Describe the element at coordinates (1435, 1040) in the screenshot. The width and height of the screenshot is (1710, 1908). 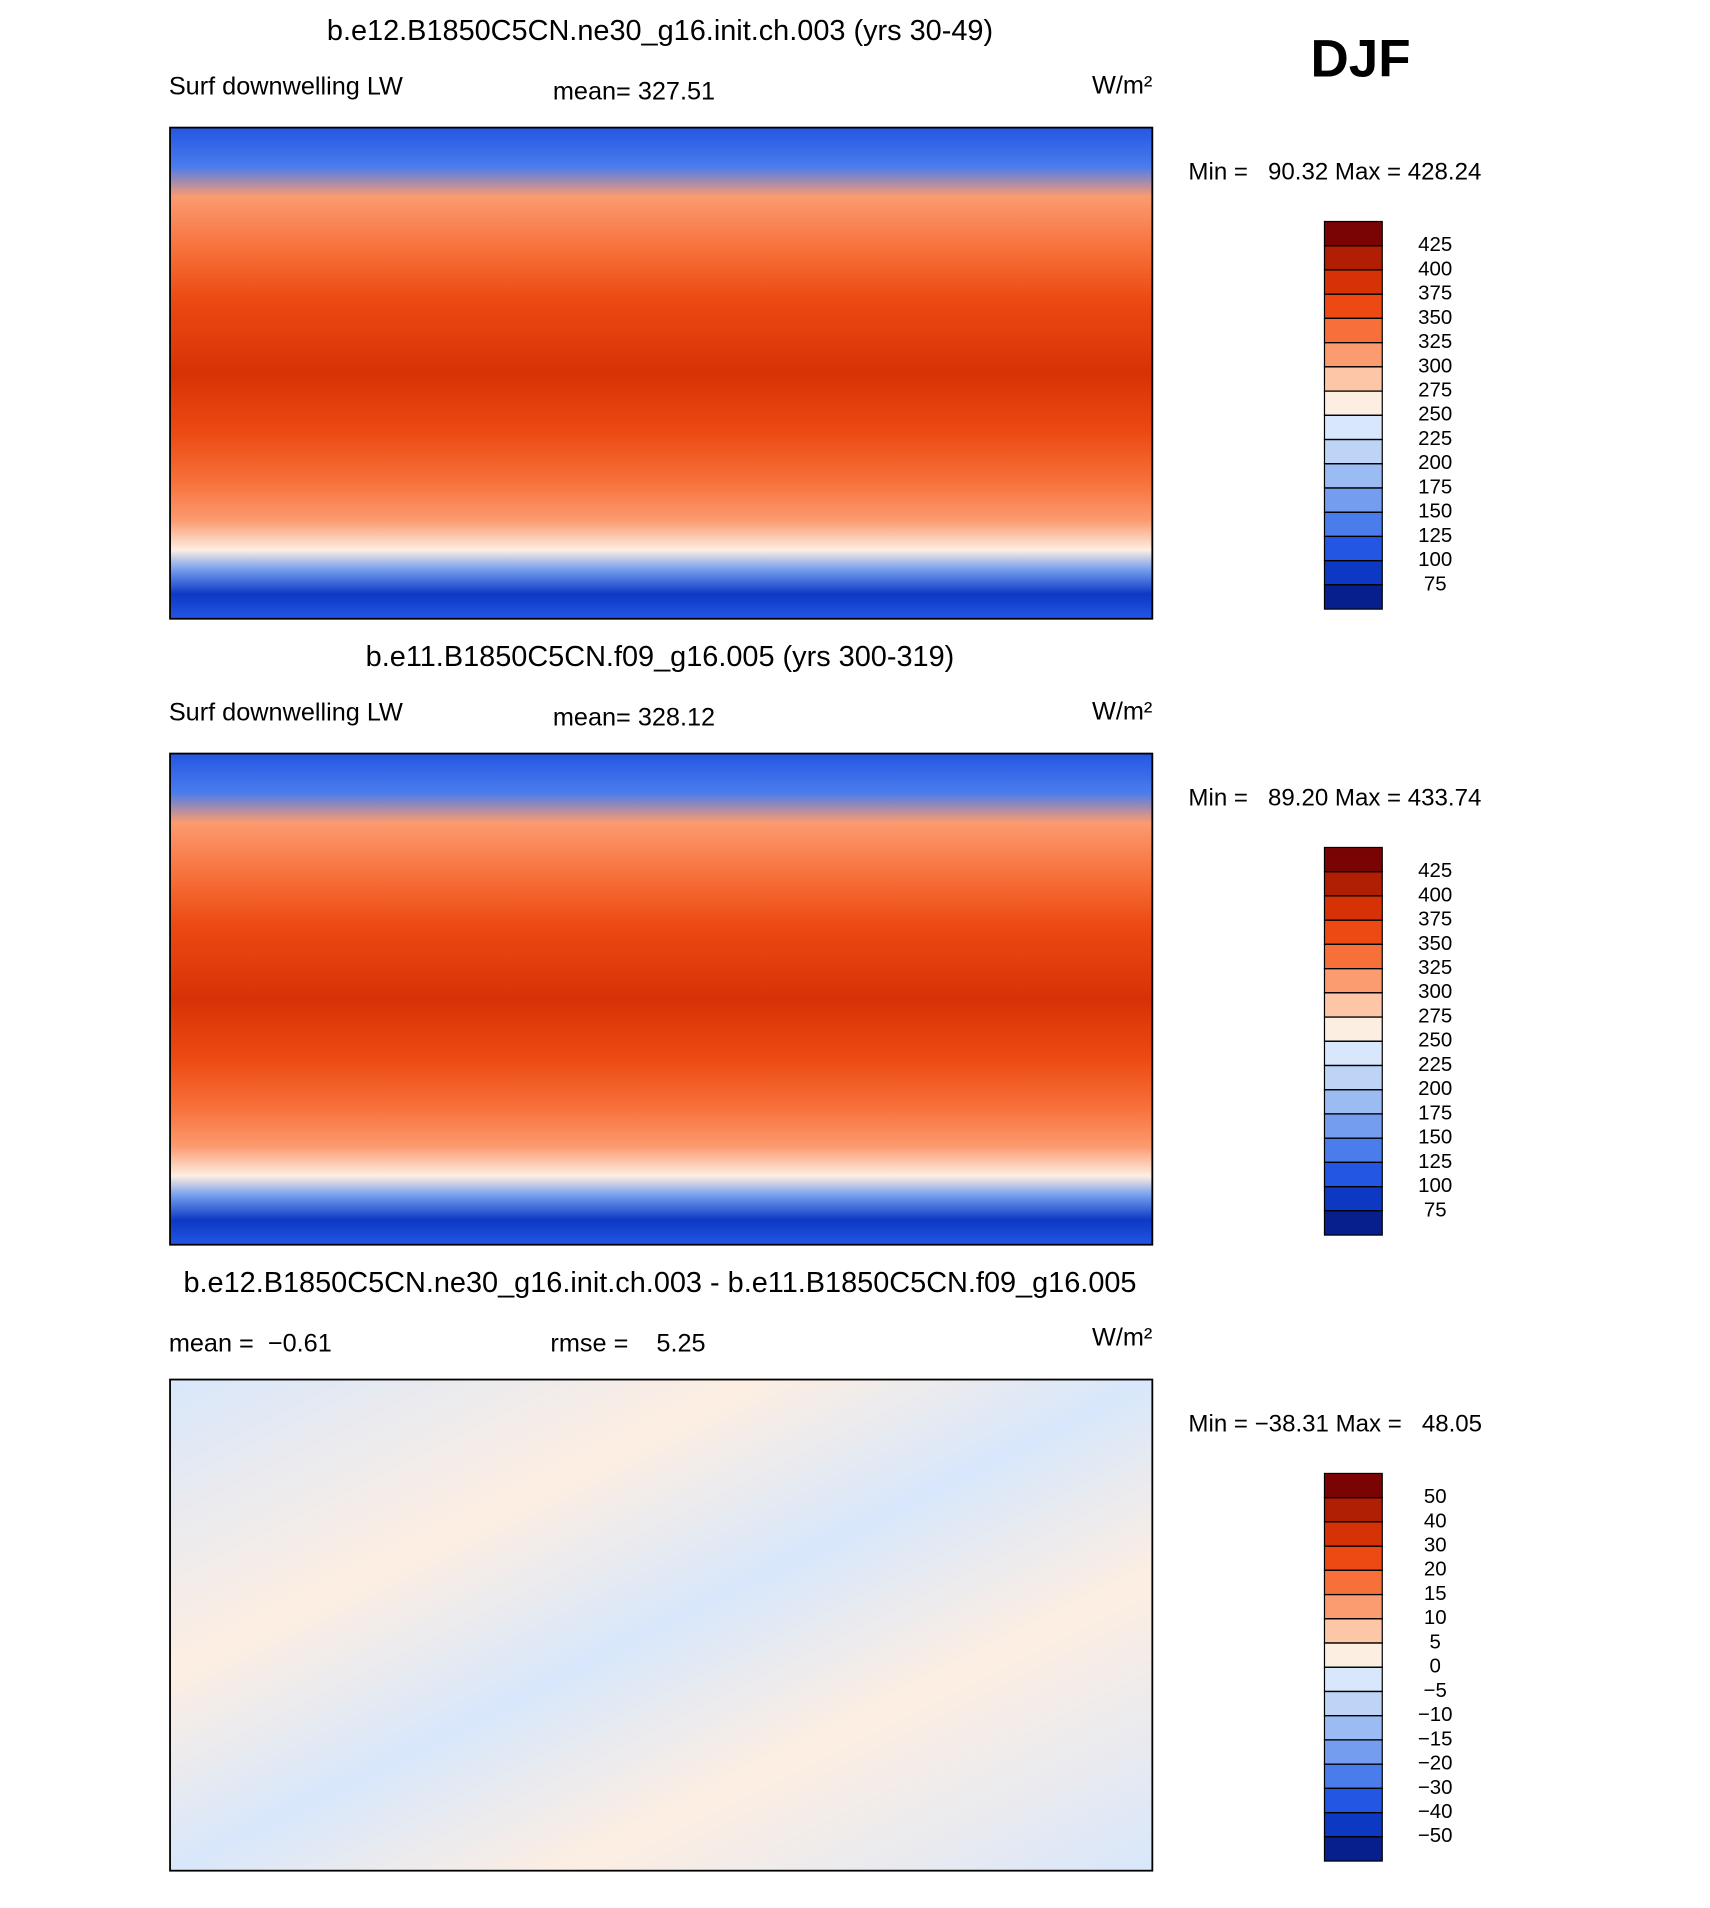
I see `colorbar-label: 250` at that location.